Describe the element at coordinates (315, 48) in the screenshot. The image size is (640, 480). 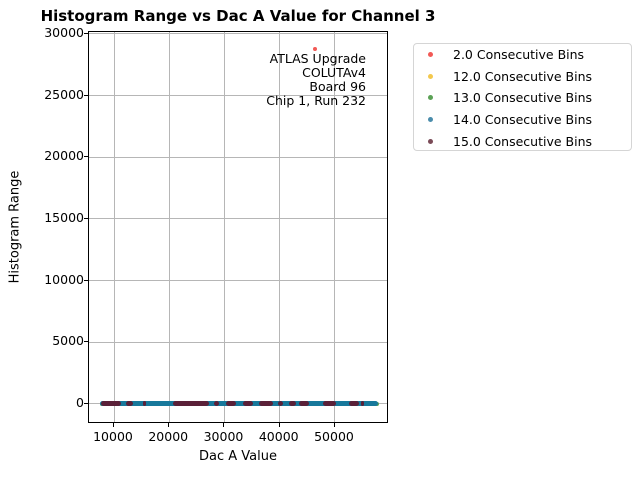
I see `data-point` at that location.